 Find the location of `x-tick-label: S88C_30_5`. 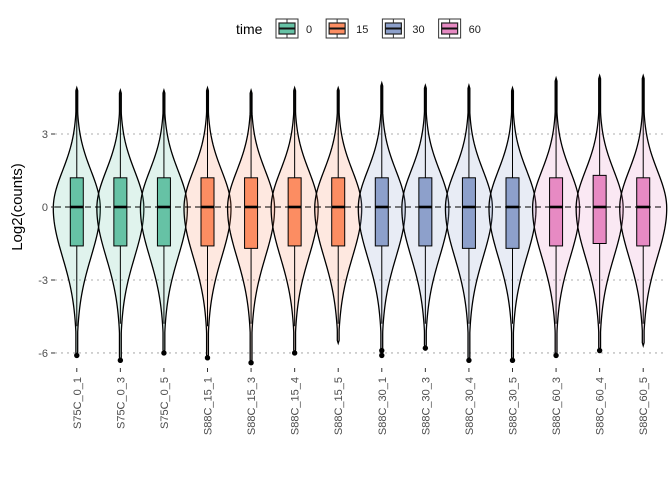

x-tick-label: S88C_30_5 is located at coordinates (514, 406).